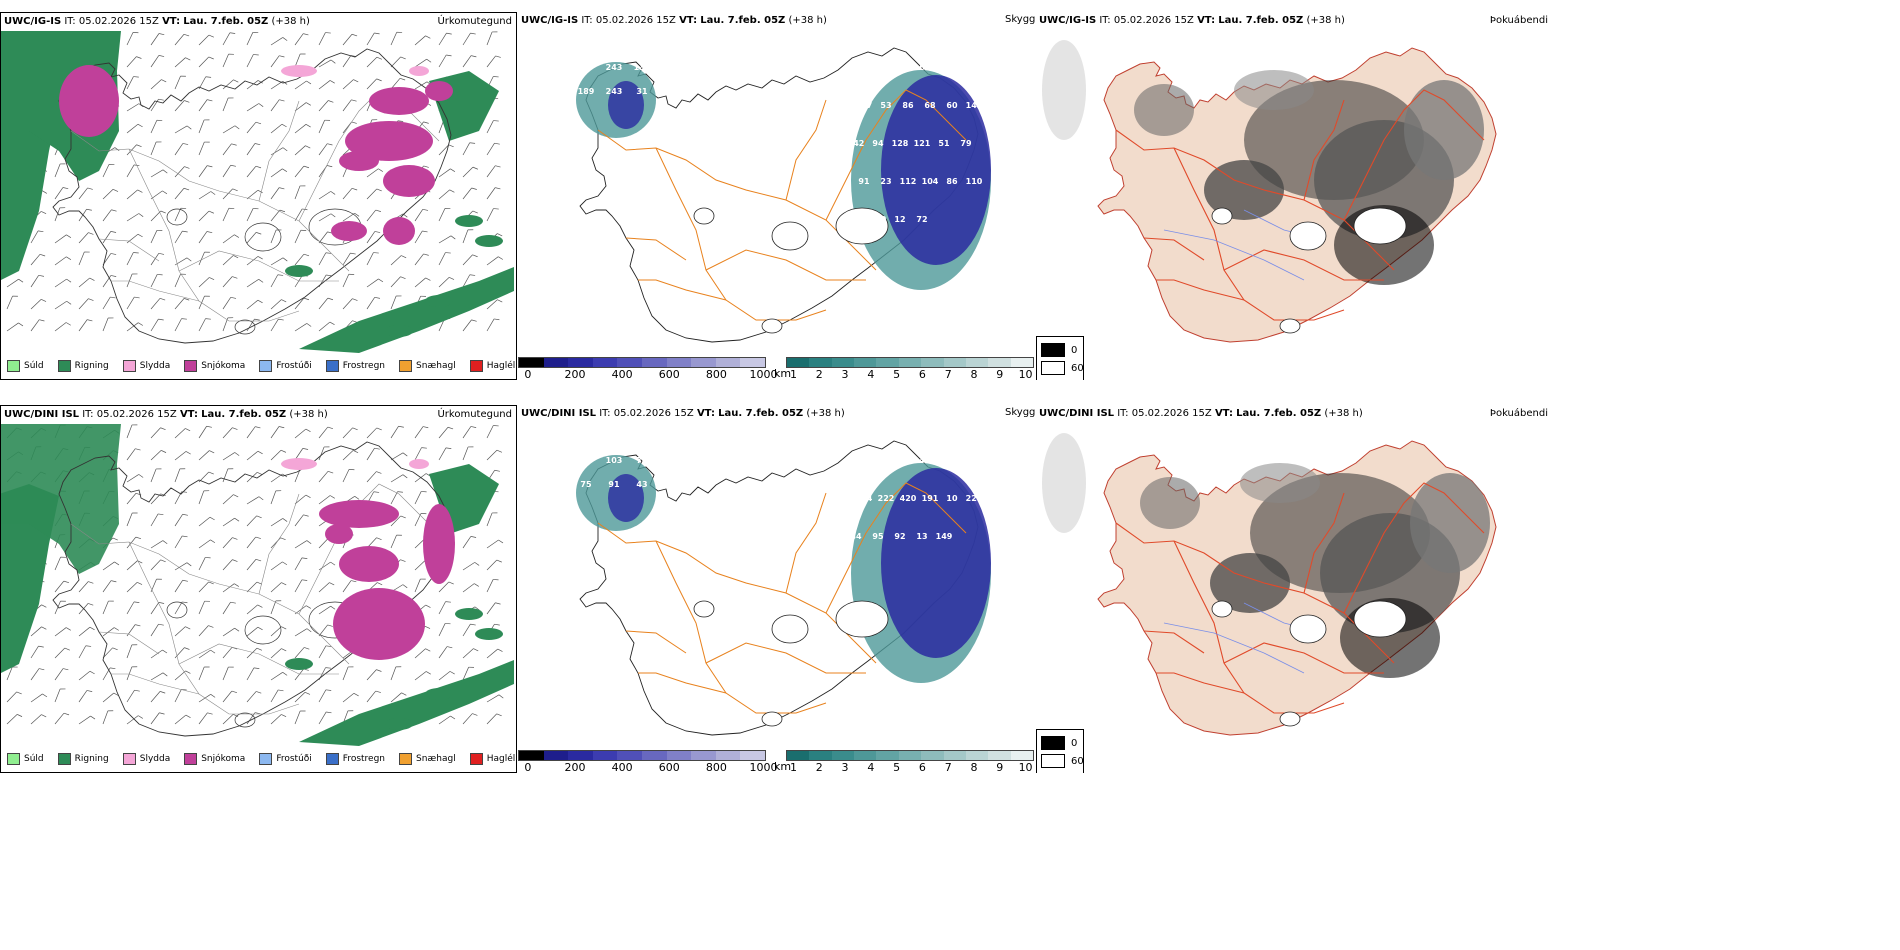 Image resolution: width=1900 pixels, height=950 pixels. What do you see at coordinates (541, 450) in the screenshot?
I see `visibility-label: 92` at bounding box center [541, 450].